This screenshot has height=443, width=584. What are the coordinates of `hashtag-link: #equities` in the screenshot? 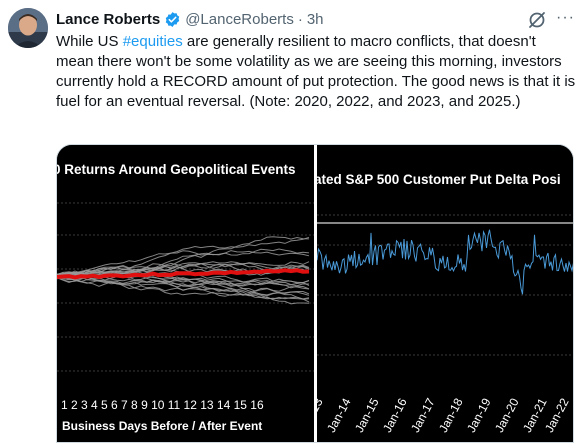 It's located at (152, 41).